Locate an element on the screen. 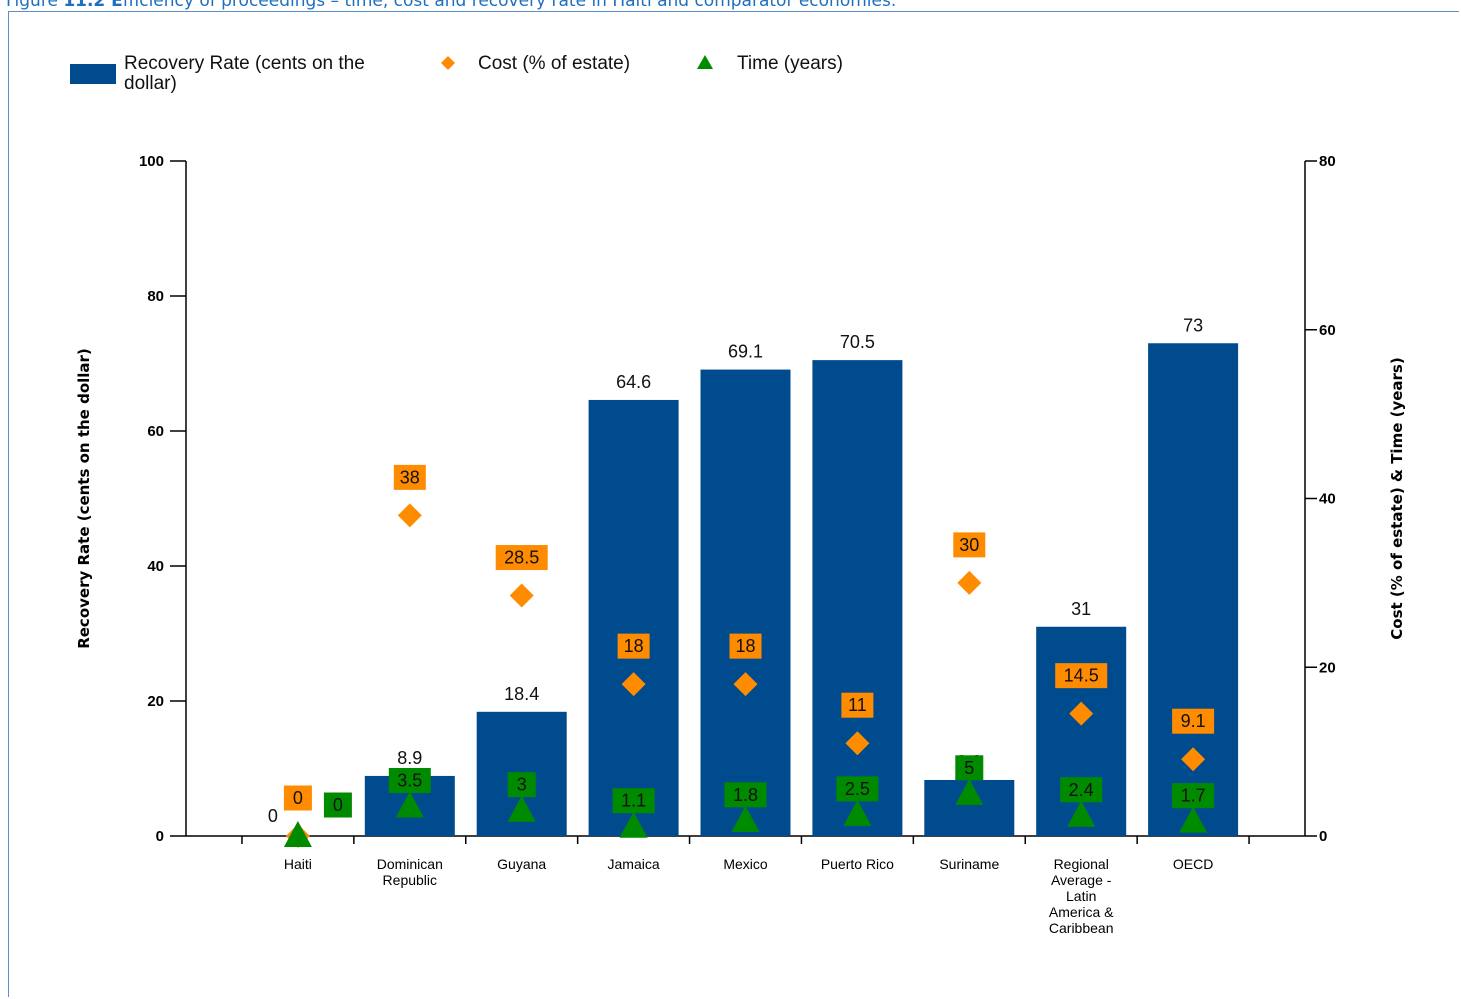  bar-value-label: 0 is located at coordinates (273, 816).